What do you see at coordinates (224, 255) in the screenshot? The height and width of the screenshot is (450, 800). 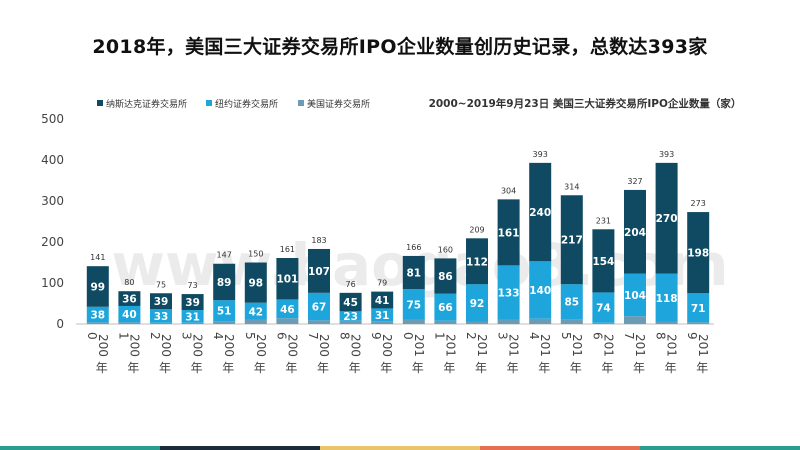 I see `bar-total-label: 147` at bounding box center [224, 255].